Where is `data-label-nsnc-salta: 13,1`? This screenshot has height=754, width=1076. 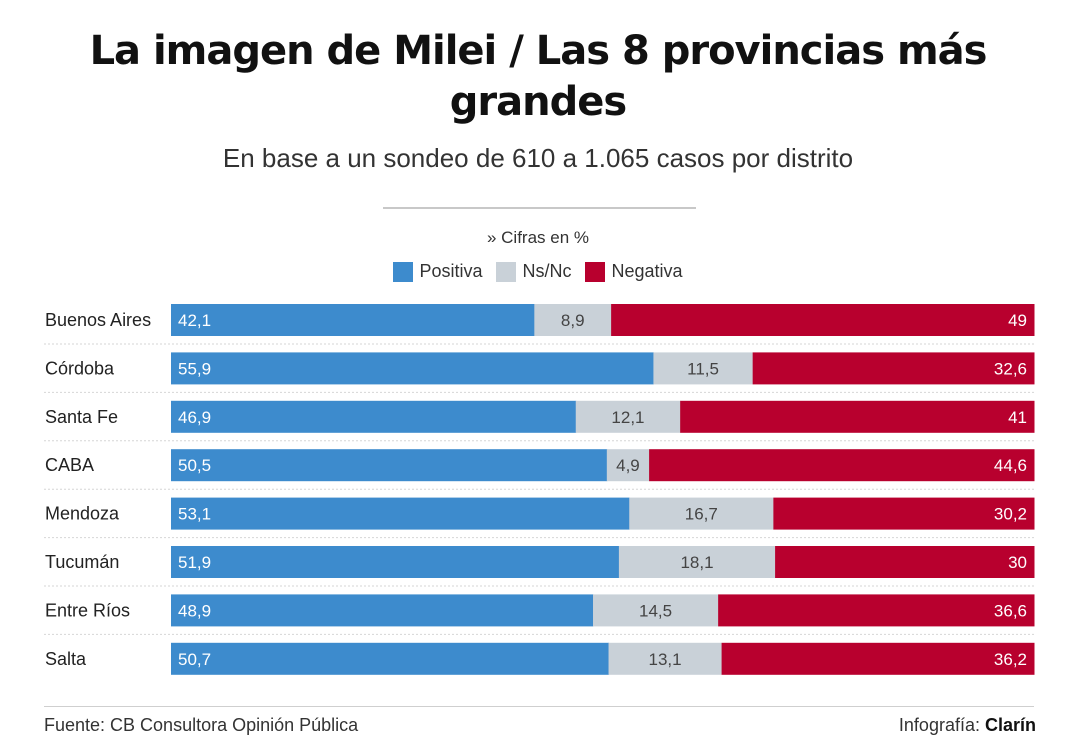
data-label-nsnc-salta: 13,1 is located at coordinates (665, 659).